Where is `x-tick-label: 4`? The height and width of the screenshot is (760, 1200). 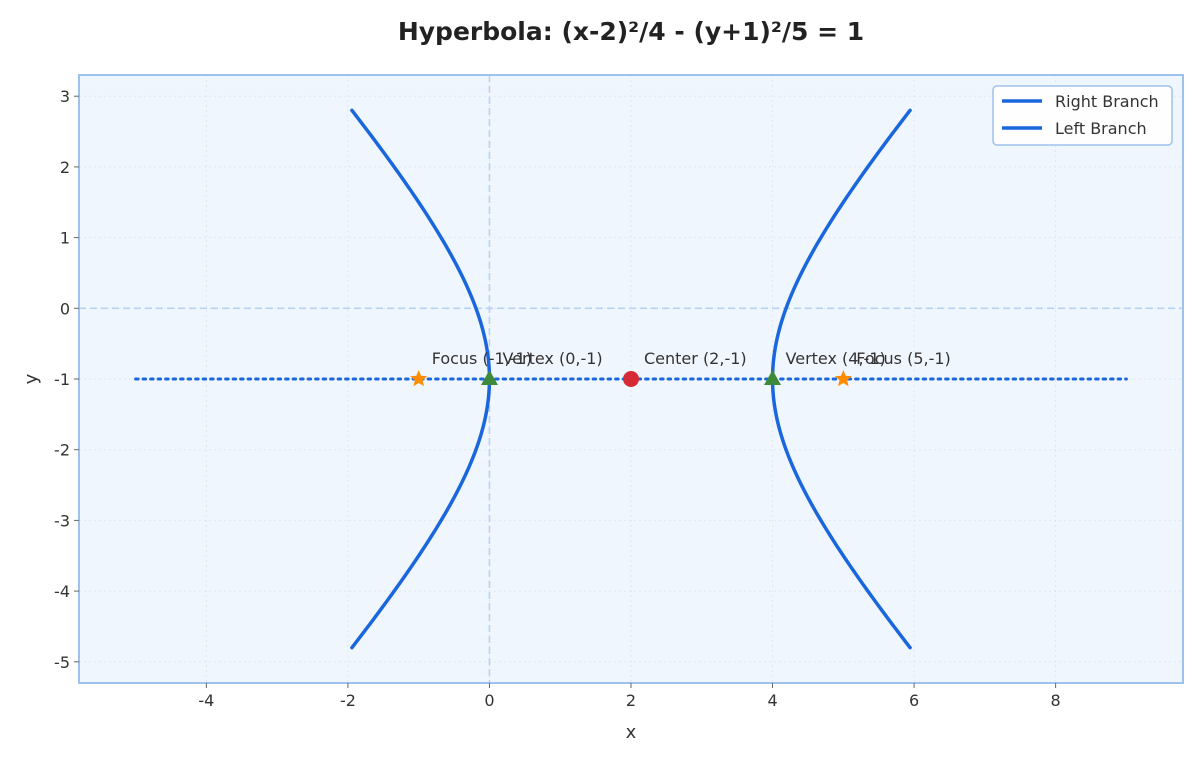 x-tick-label: 4 is located at coordinates (772, 700).